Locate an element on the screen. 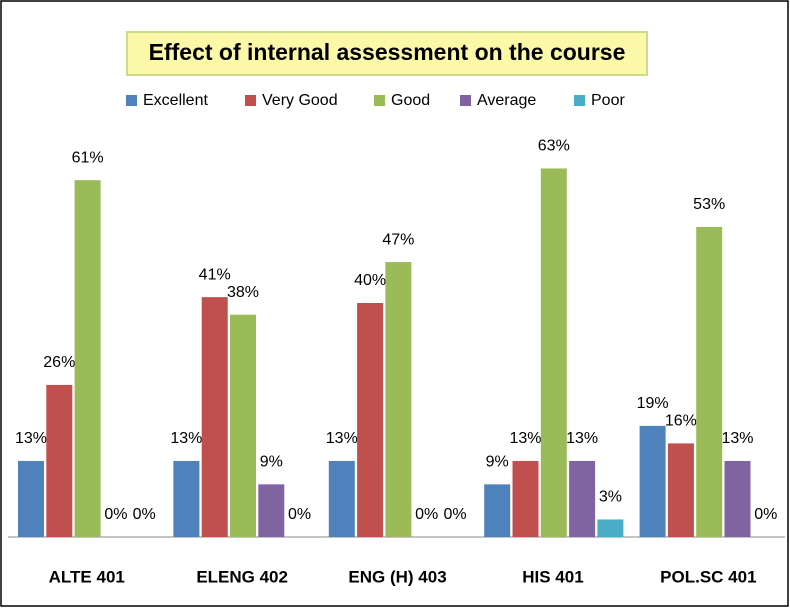 This screenshot has width=790, height=608. x-tick-label: POL.SC 401 is located at coordinates (708, 576).